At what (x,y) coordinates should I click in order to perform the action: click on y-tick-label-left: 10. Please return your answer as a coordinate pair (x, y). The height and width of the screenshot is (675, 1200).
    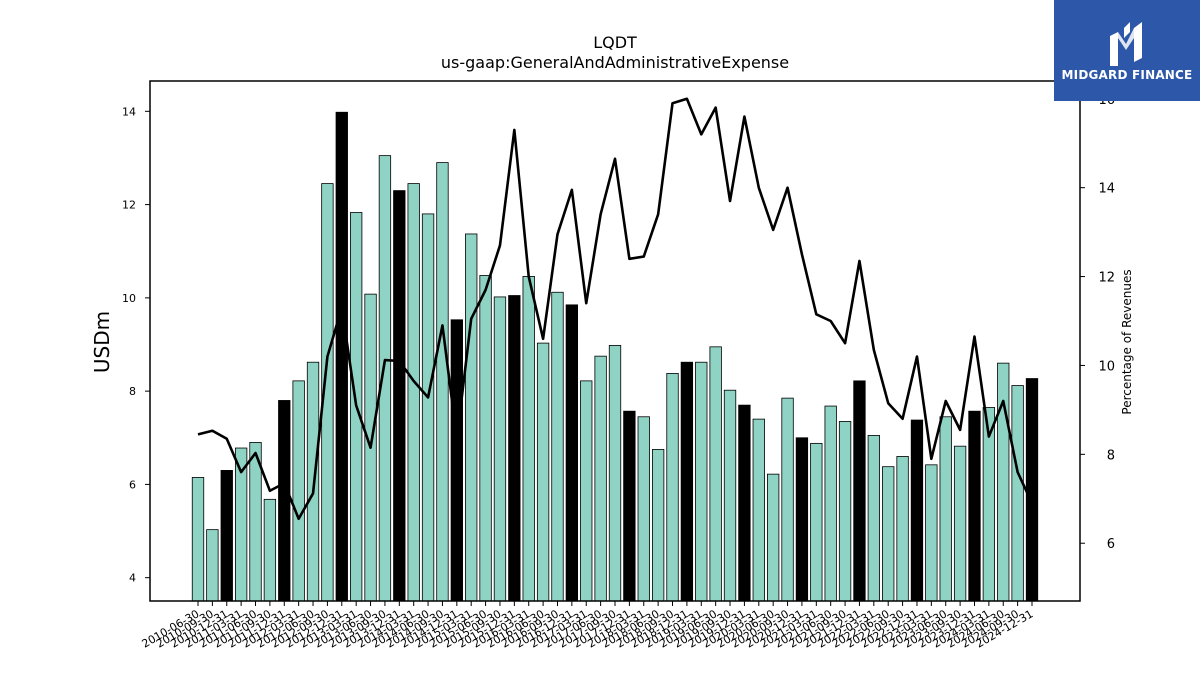
    Looking at the image, I should click on (129, 298).